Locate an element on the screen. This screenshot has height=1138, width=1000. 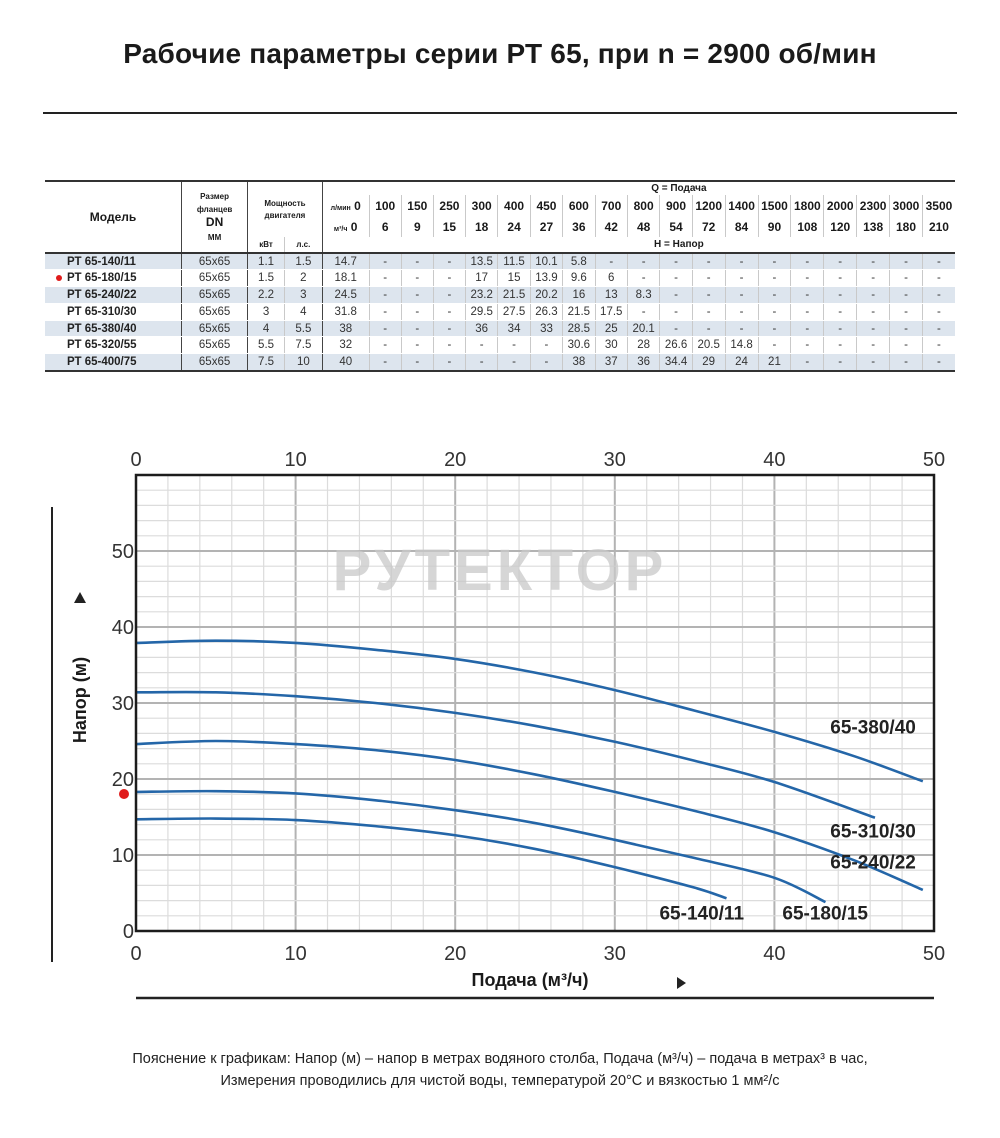
hp-cell: 5.5 is located at coordinates (303, 329).